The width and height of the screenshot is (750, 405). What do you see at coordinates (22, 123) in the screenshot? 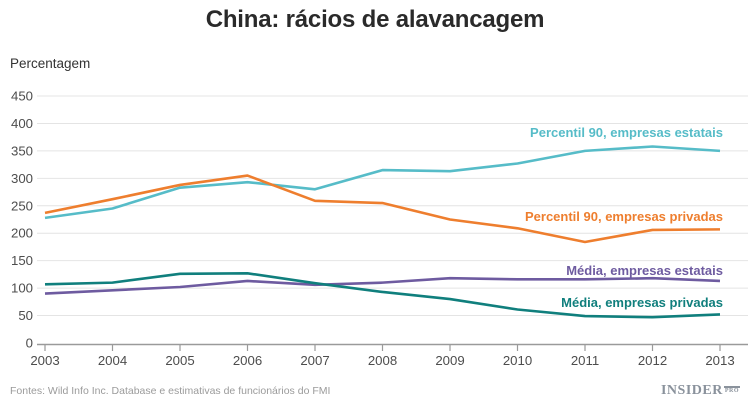
I see `svg-text: 400` at bounding box center [22, 123].